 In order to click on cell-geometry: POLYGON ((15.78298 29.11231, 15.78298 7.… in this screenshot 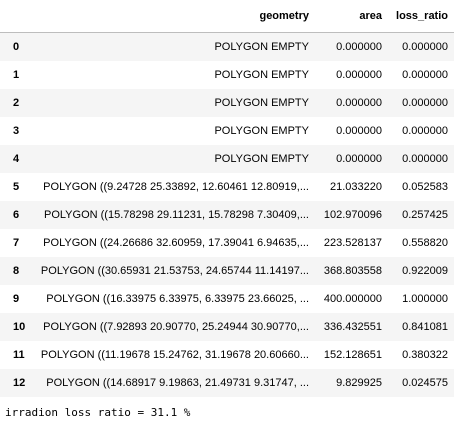, I will do `click(176, 214)`.